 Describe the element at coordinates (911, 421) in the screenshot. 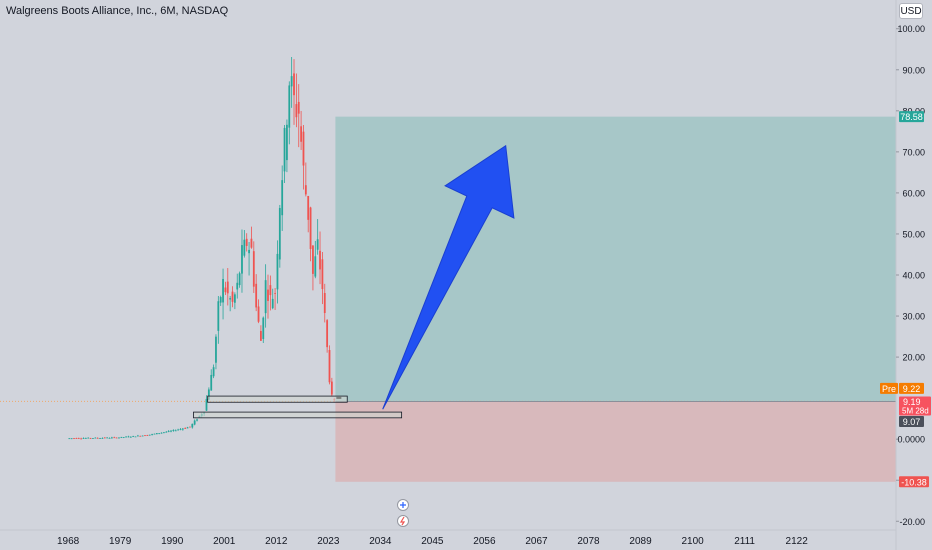

I see `low-price-bg` at that location.